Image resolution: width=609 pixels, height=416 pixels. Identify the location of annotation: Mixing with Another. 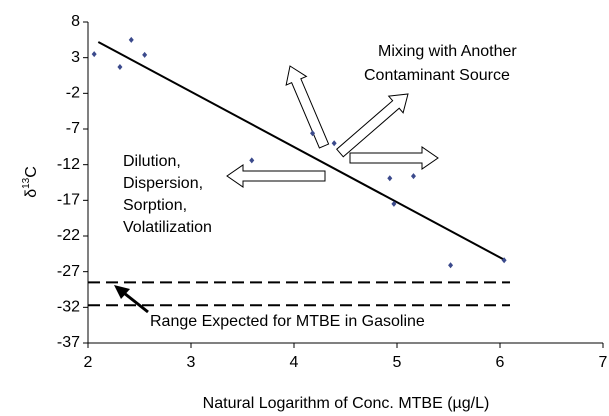
(447, 51).